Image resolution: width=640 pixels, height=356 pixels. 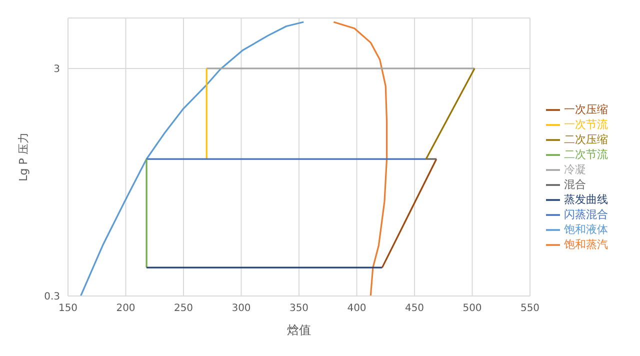 I want to click on line-series, so click(x=360, y=158).